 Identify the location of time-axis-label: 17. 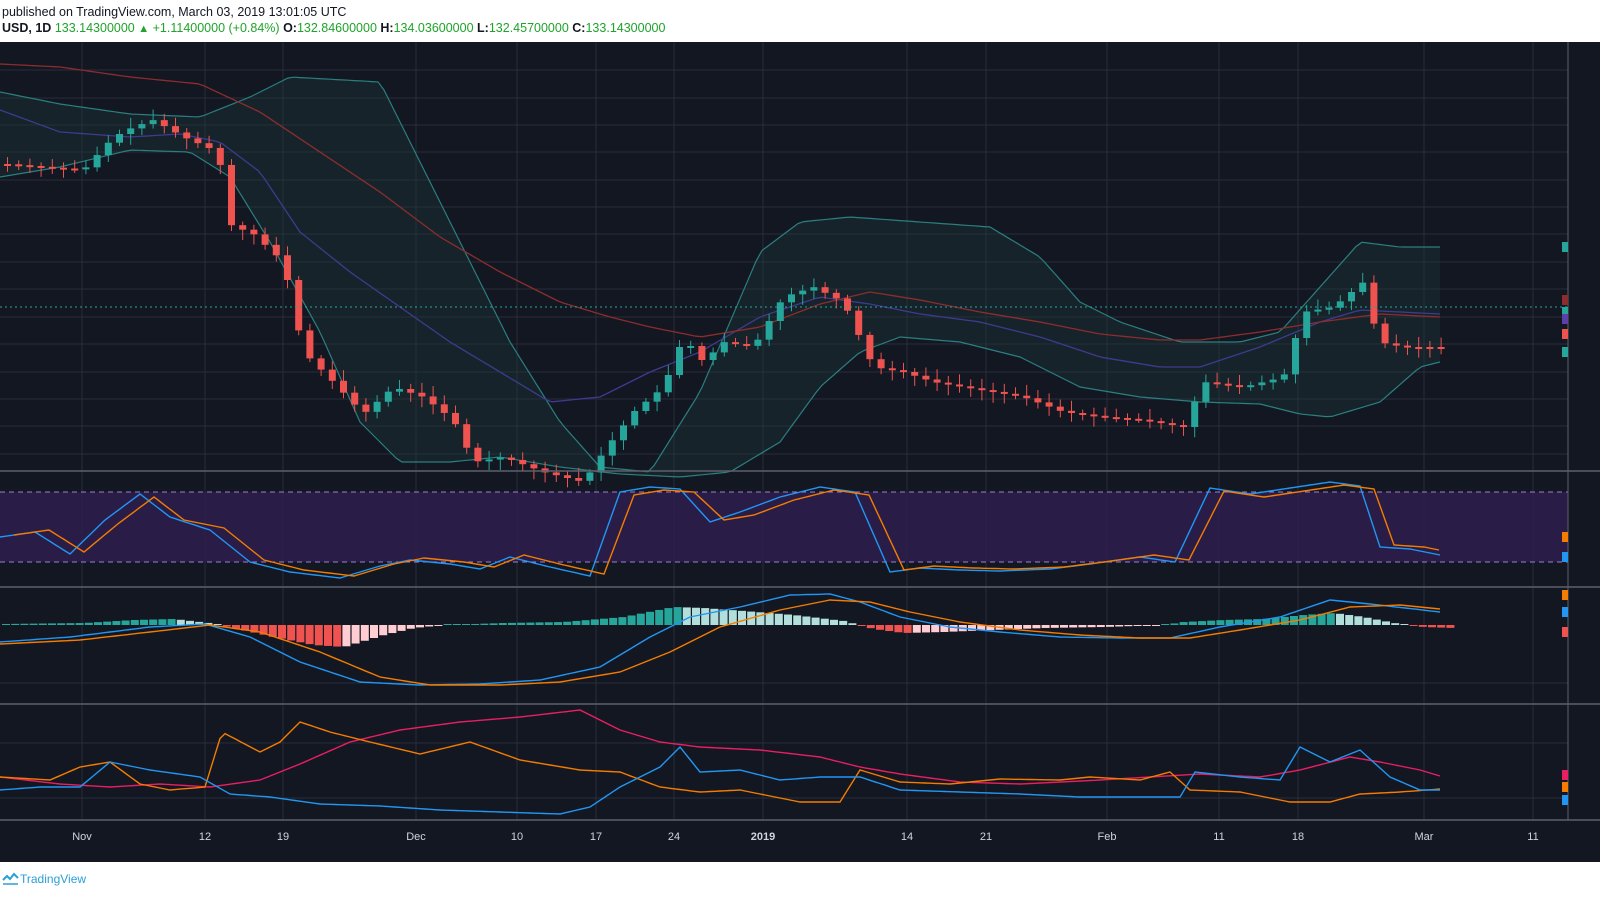
(596, 837).